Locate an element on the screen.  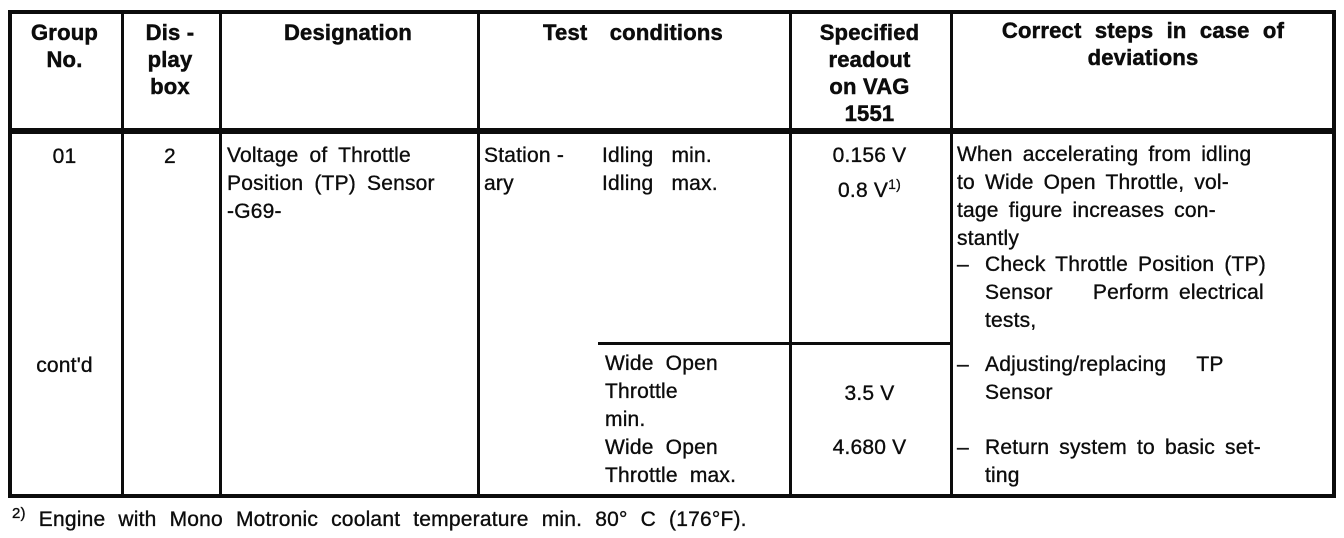
readout-idling-min: 0.156 V is located at coordinates (869, 155).